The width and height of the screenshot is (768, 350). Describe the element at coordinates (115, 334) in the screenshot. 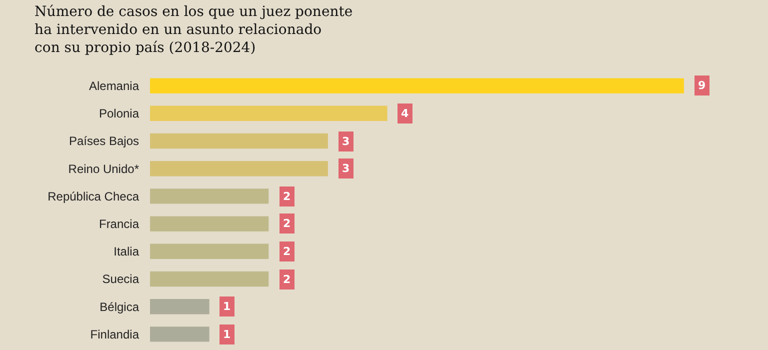

I see `y-tick-label: Finlandia` at that location.